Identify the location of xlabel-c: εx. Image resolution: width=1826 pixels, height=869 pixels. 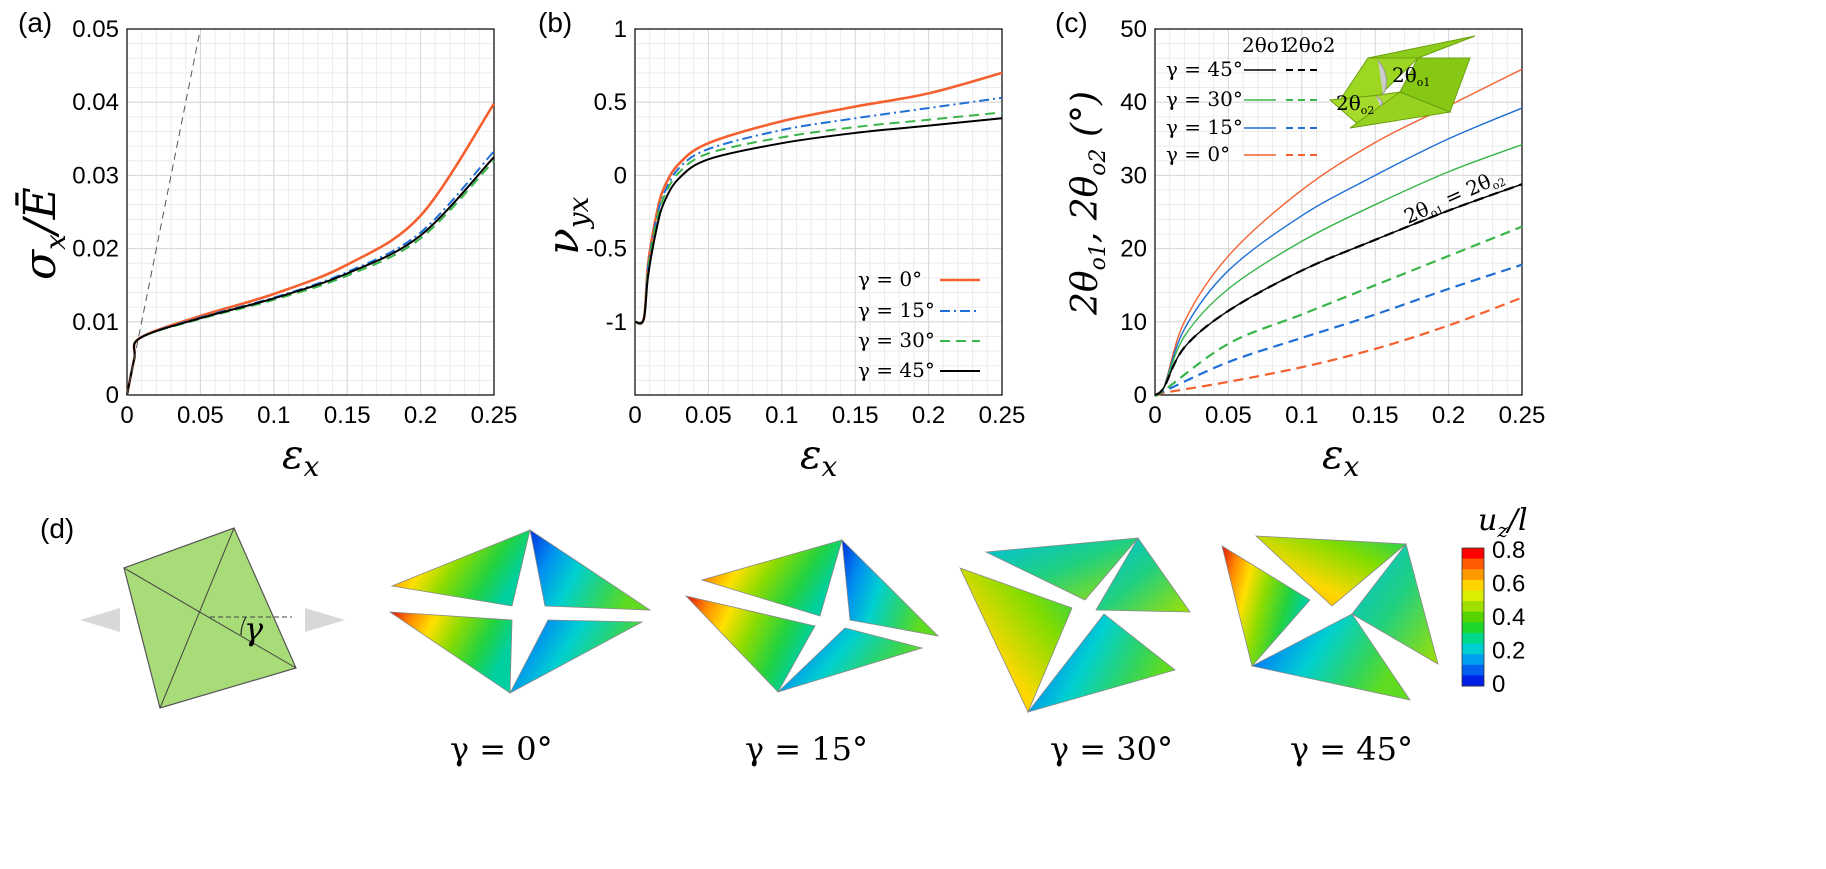
(1340, 457).